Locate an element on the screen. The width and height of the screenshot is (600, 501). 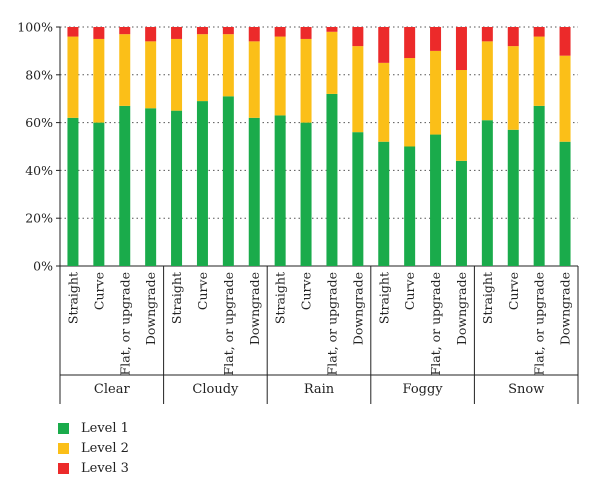
y-tick-label-20: 20% is located at coordinates (39, 218).